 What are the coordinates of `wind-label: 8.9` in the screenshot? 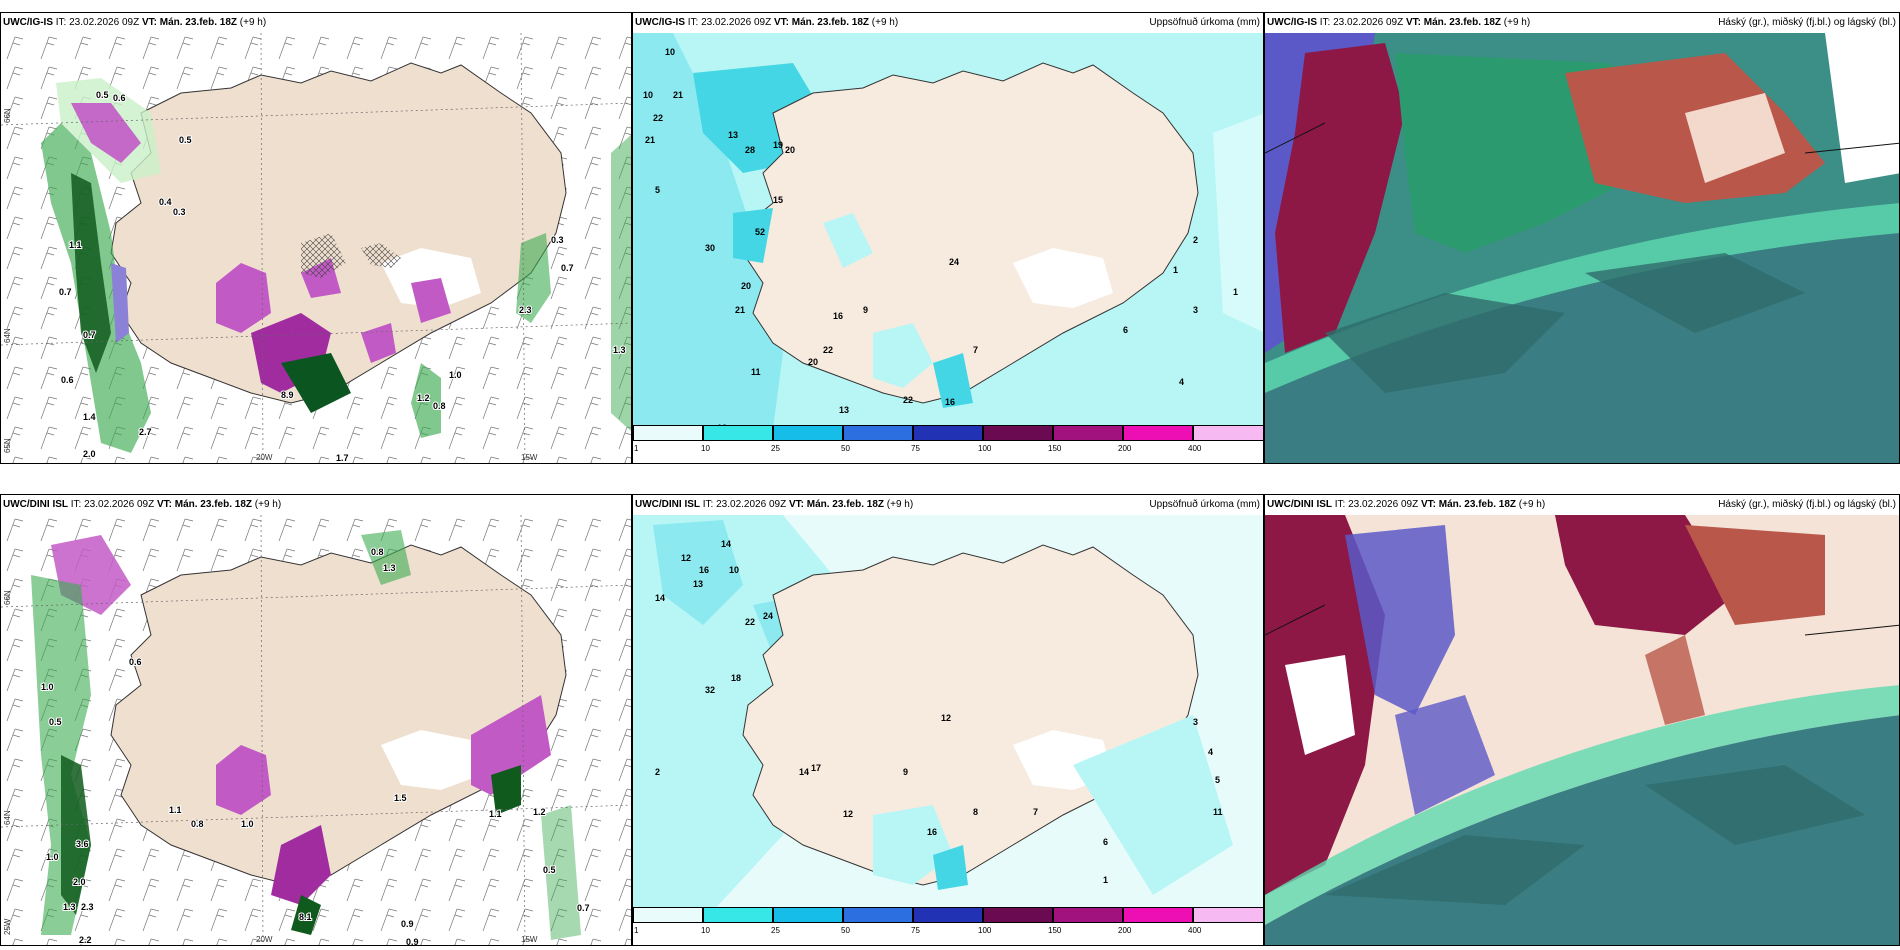 It's located at (287, 395).